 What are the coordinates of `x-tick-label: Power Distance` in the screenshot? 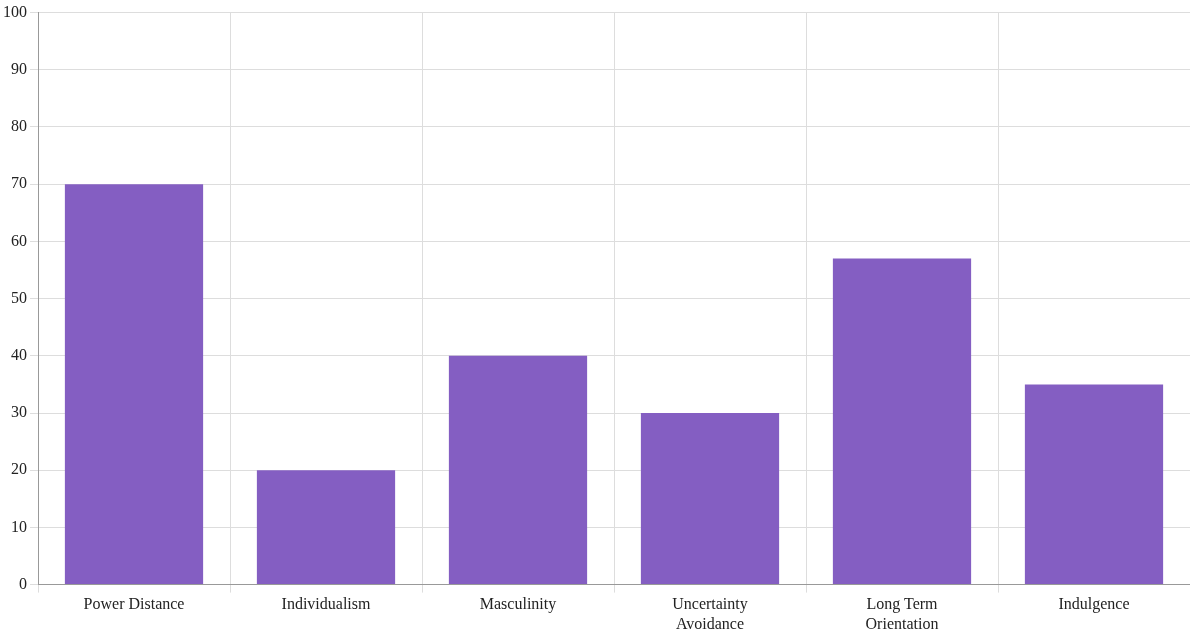 It's located at (134, 604).